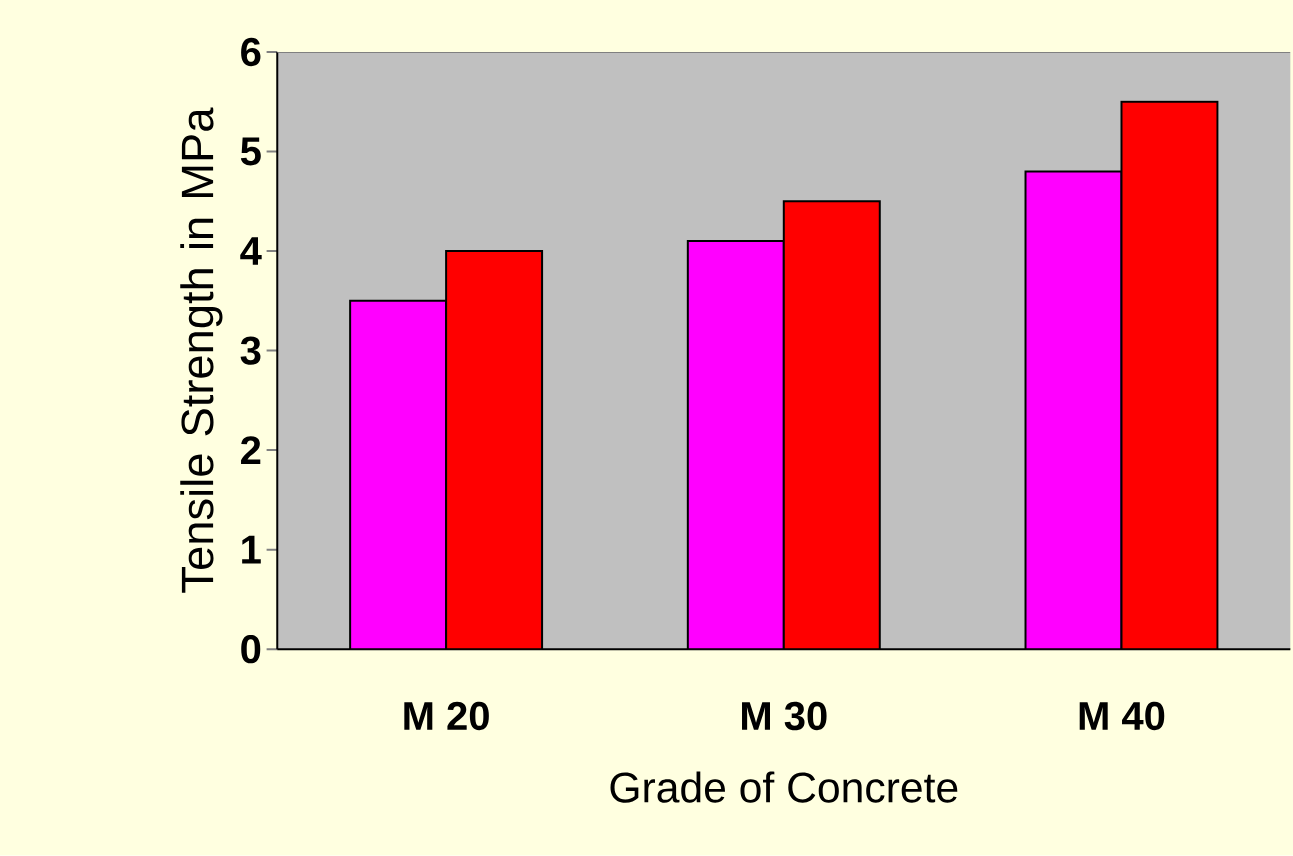  I want to click on x-tick-label: M 40, so click(1122, 716).